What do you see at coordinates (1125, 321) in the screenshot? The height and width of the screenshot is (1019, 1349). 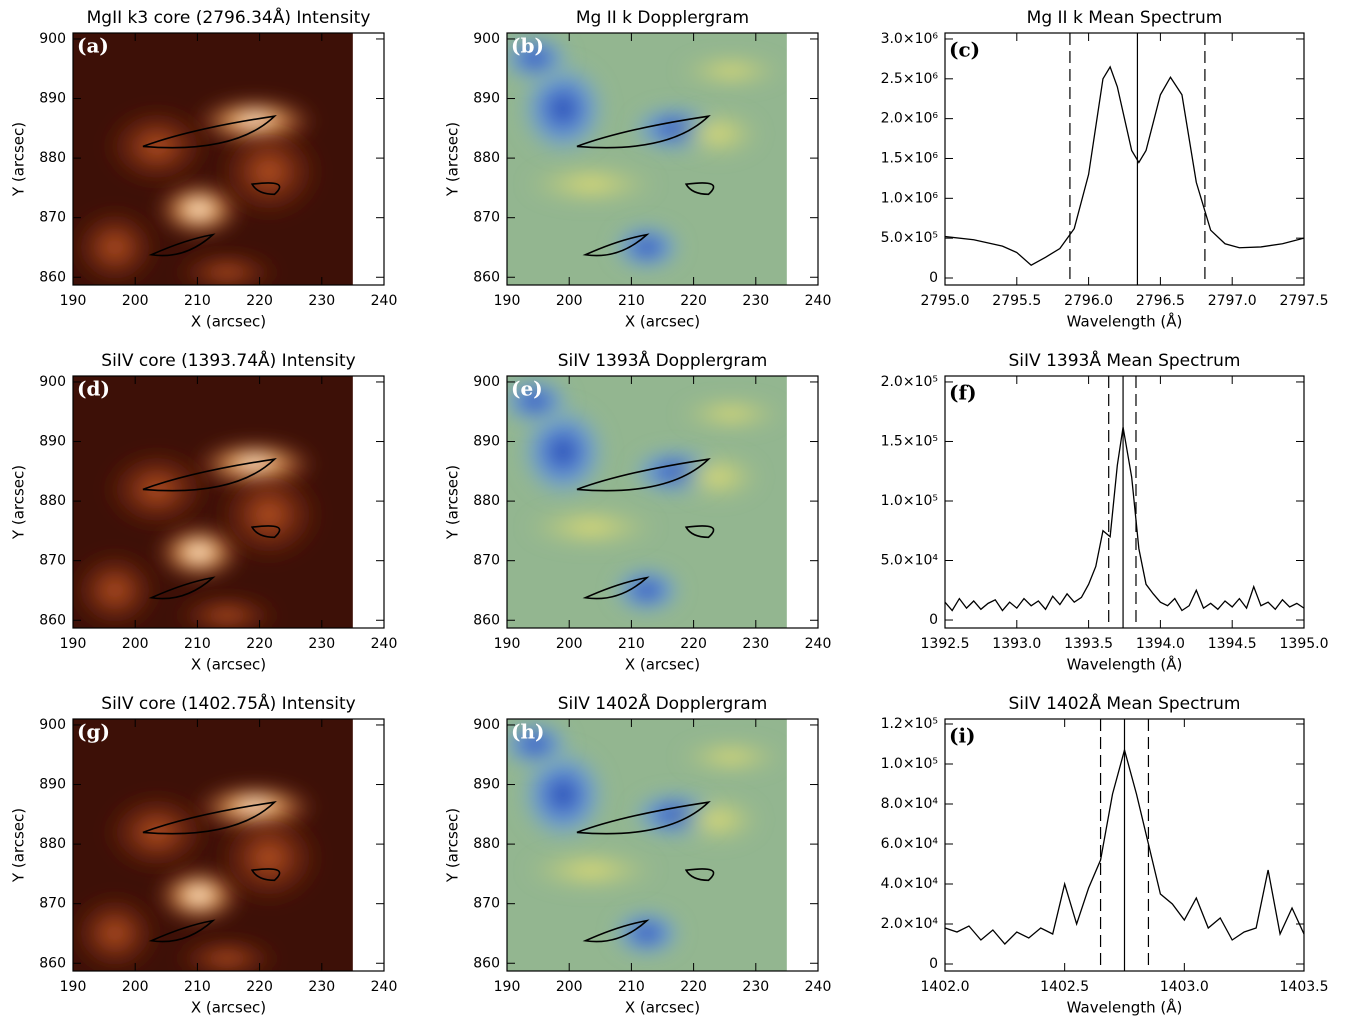 I see `x-axis-label: Wavelength (Å)` at bounding box center [1125, 321].